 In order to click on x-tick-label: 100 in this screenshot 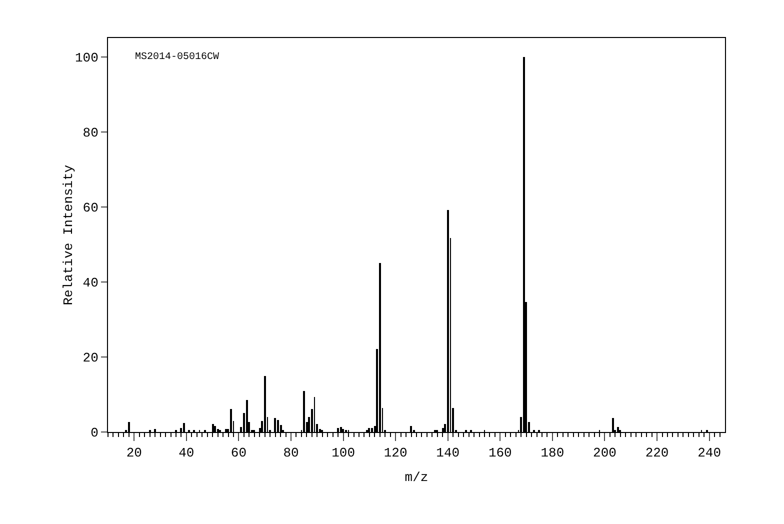, I will do `click(344, 453)`.